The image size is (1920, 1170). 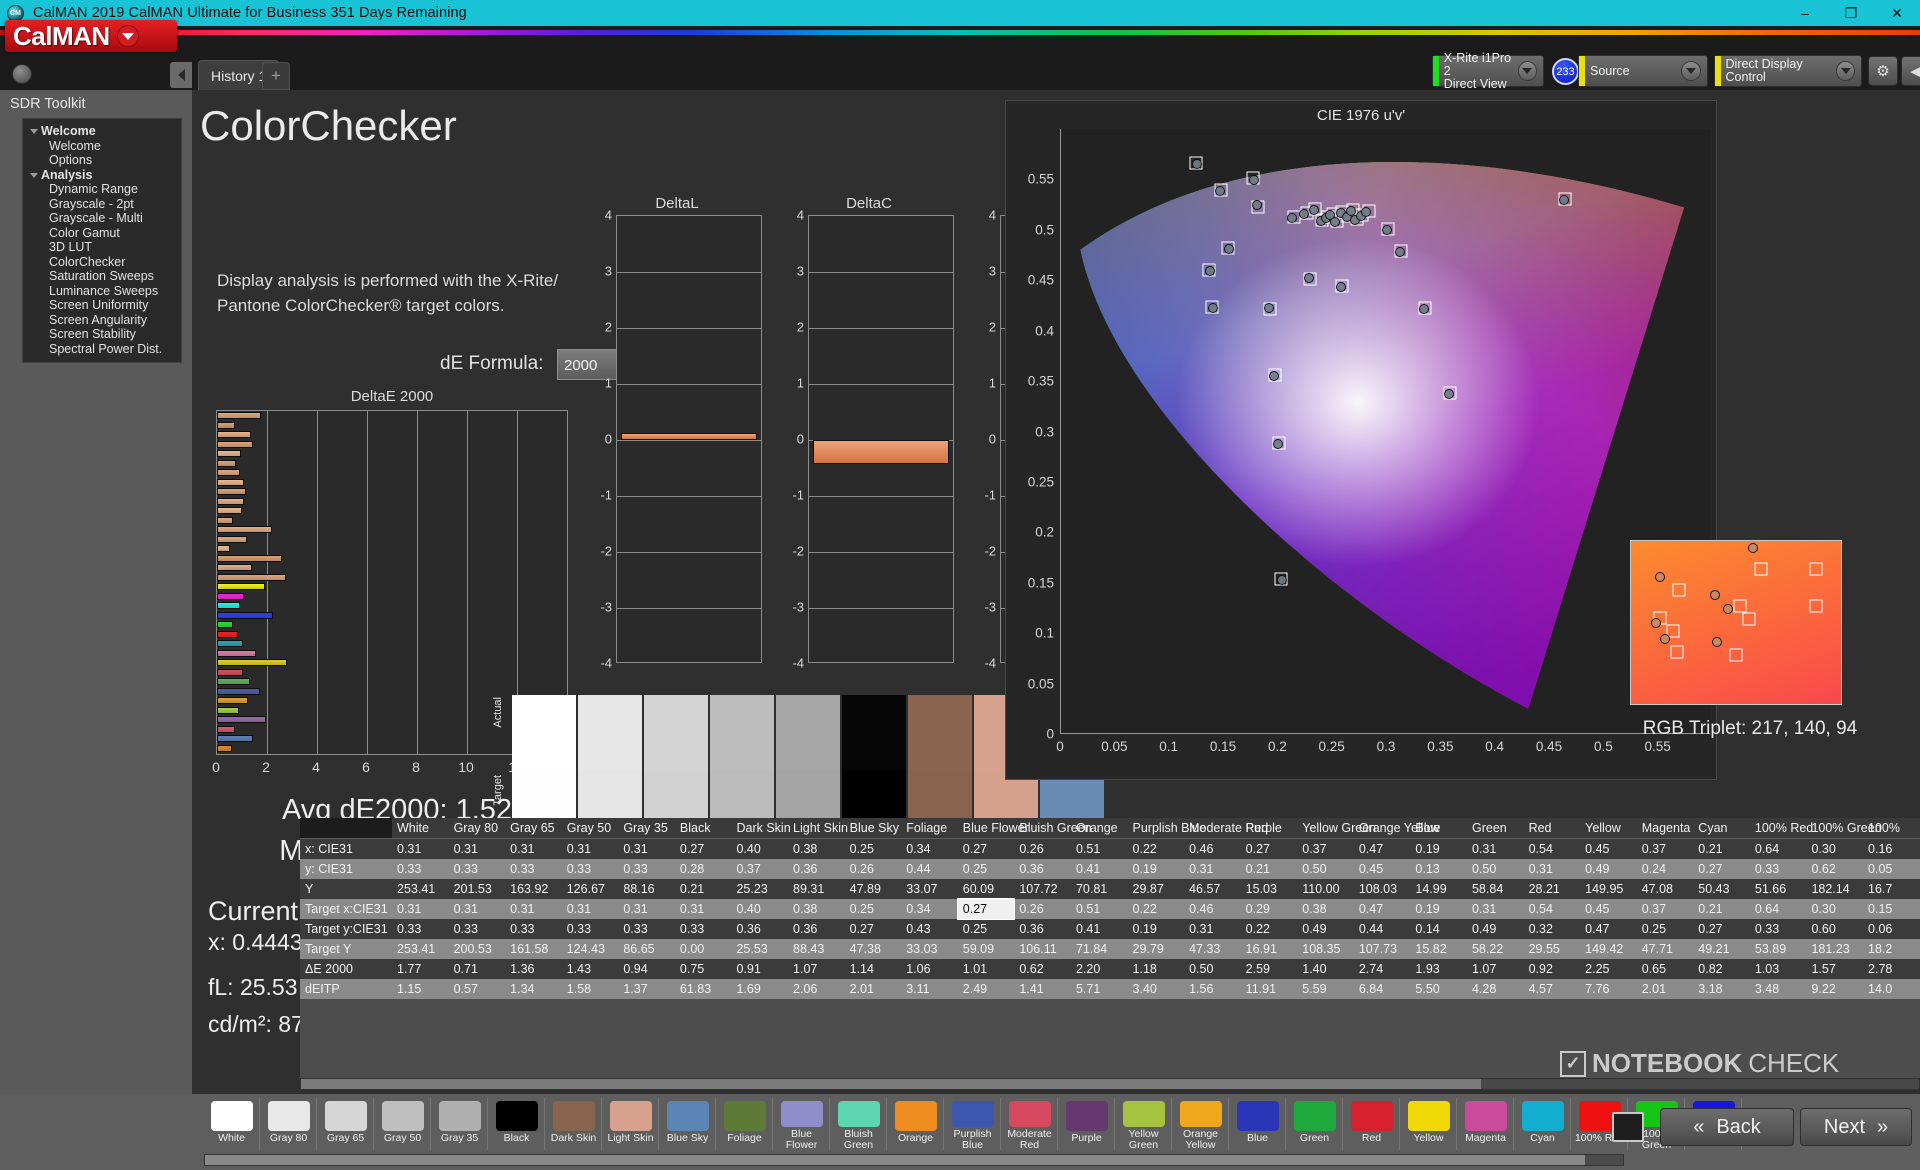 I want to click on chips-scrollbar, so click(x=914, y=1160).